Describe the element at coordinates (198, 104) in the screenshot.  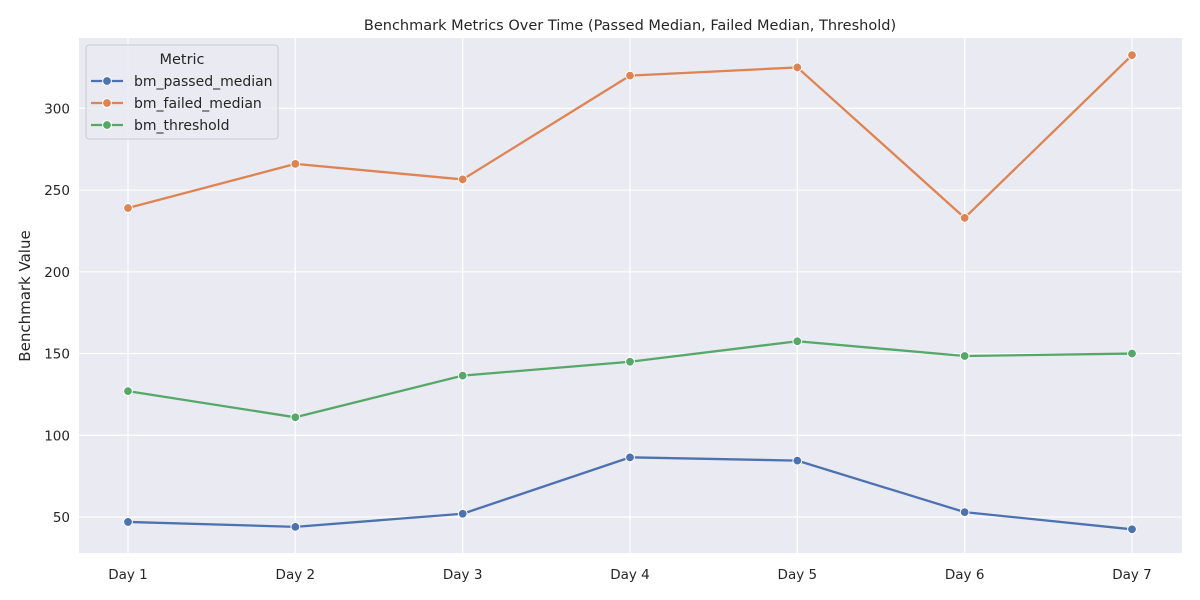
I see `legend-label: bm_failed_median` at that location.